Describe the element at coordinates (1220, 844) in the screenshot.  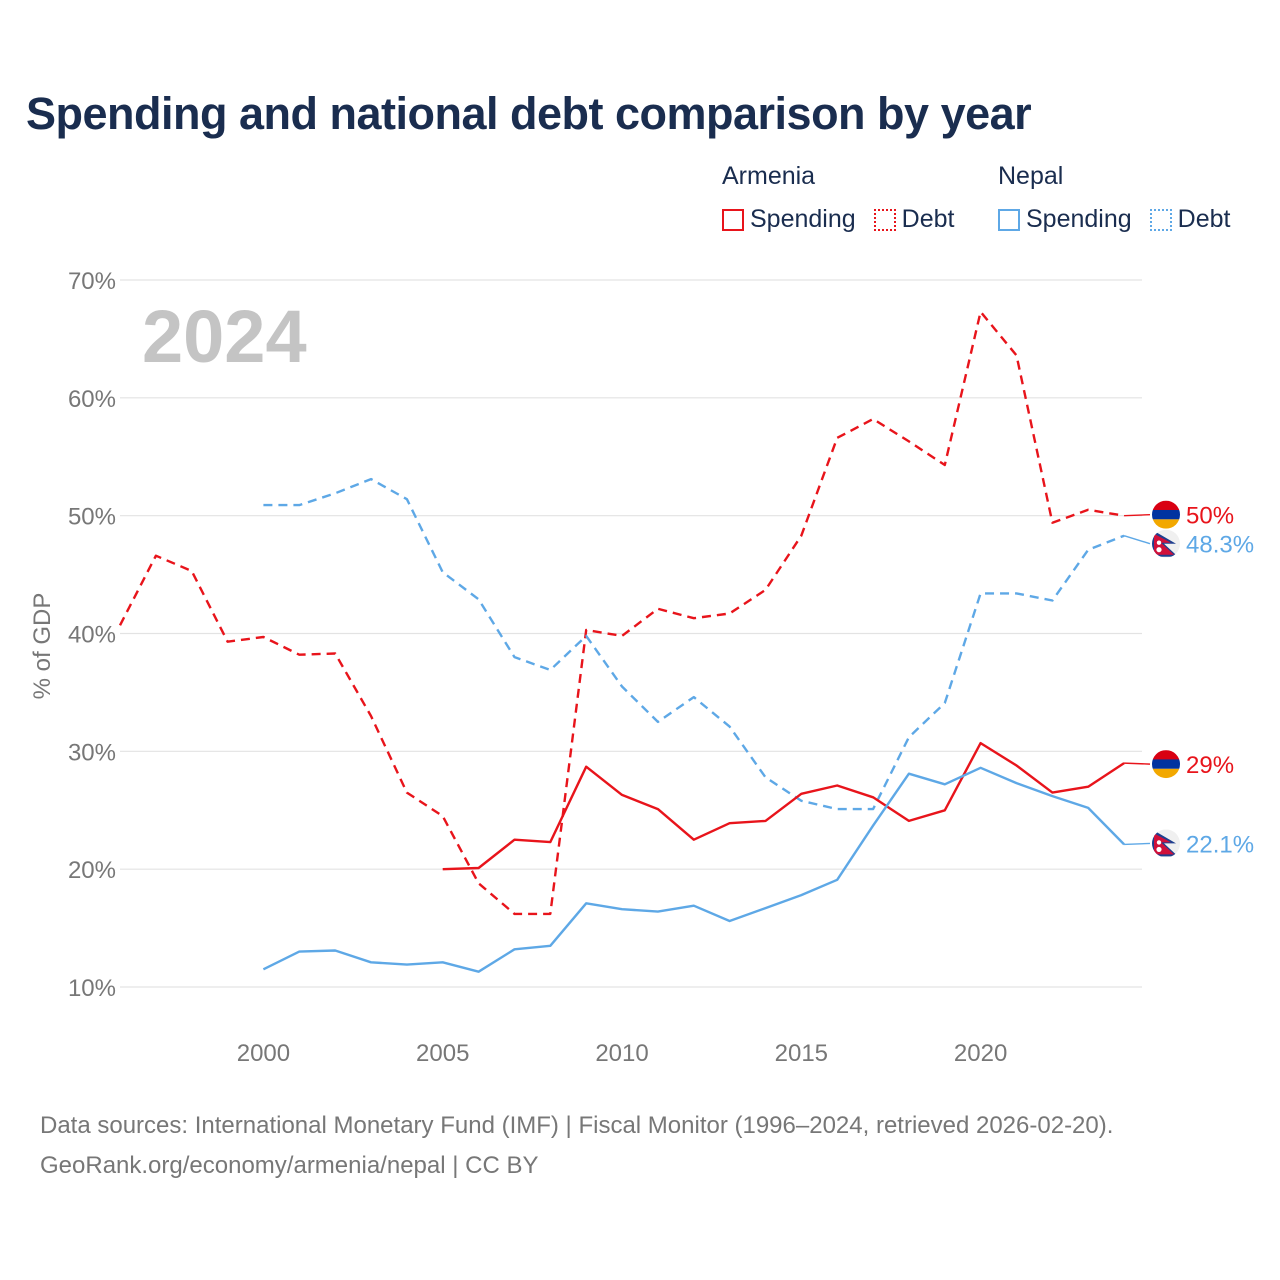
I see `end-value-label: 22.1%` at that location.